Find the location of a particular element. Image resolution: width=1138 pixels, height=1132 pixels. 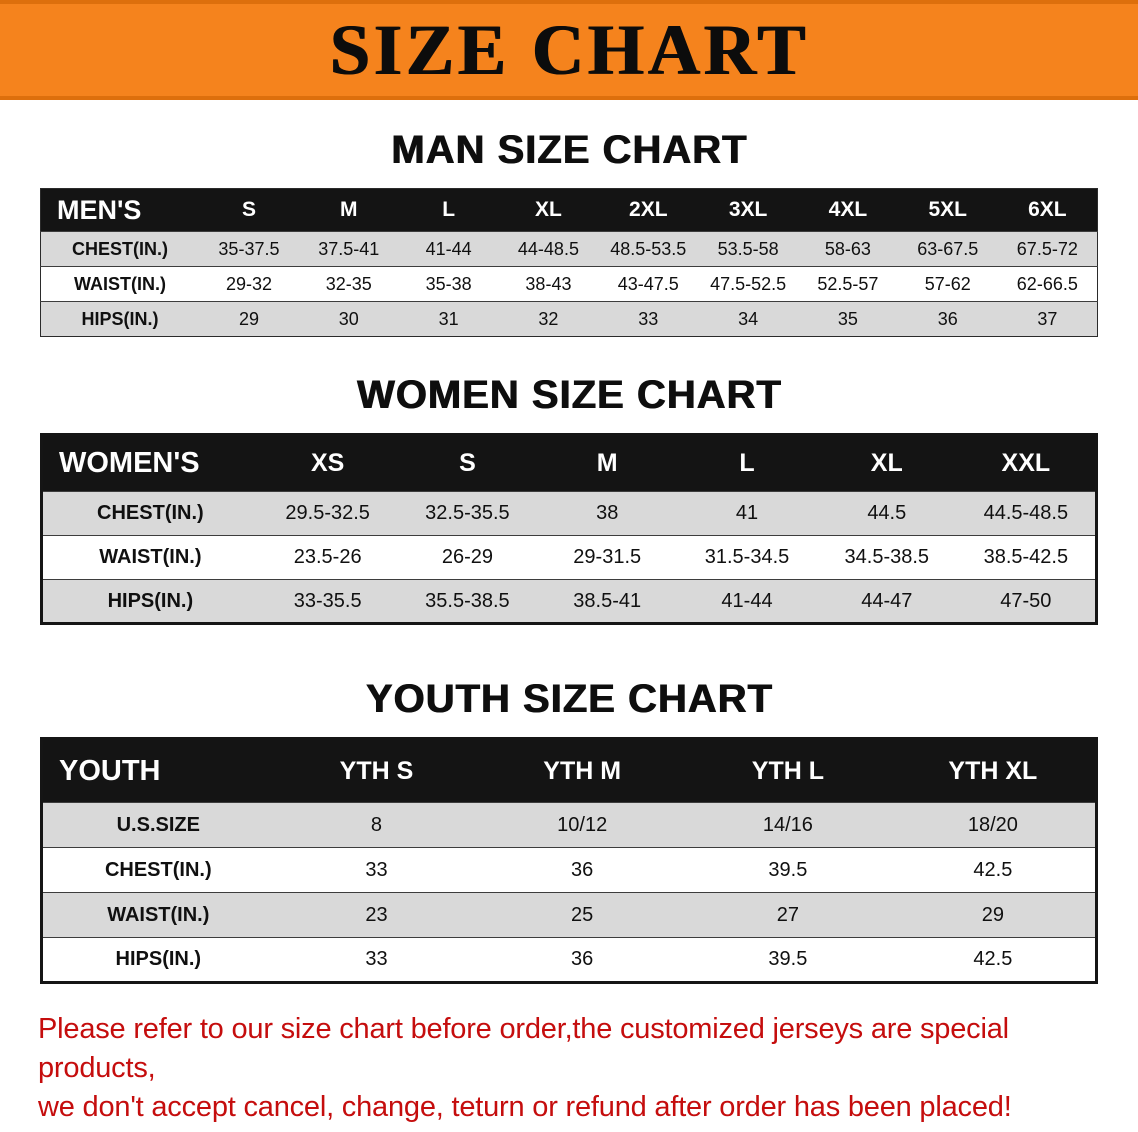

size-header-cell: 2XL is located at coordinates (648, 210).